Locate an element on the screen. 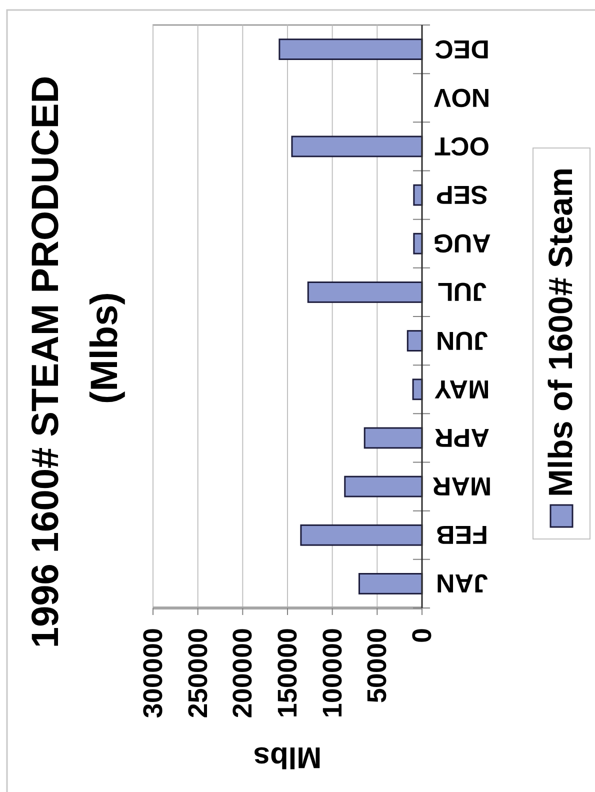 The width and height of the screenshot is (595, 792). y-tick-label: SEP is located at coordinates (462, 195).